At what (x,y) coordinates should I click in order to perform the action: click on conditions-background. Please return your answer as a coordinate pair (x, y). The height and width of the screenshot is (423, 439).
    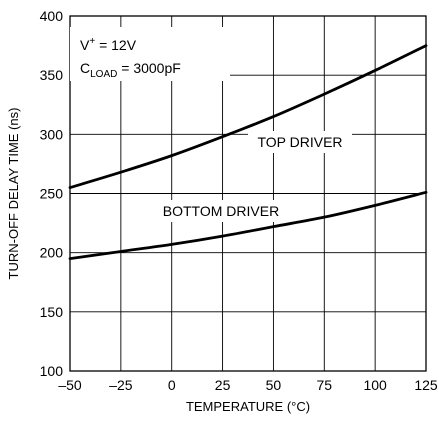
    Looking at the image, I should click on (150, 54).